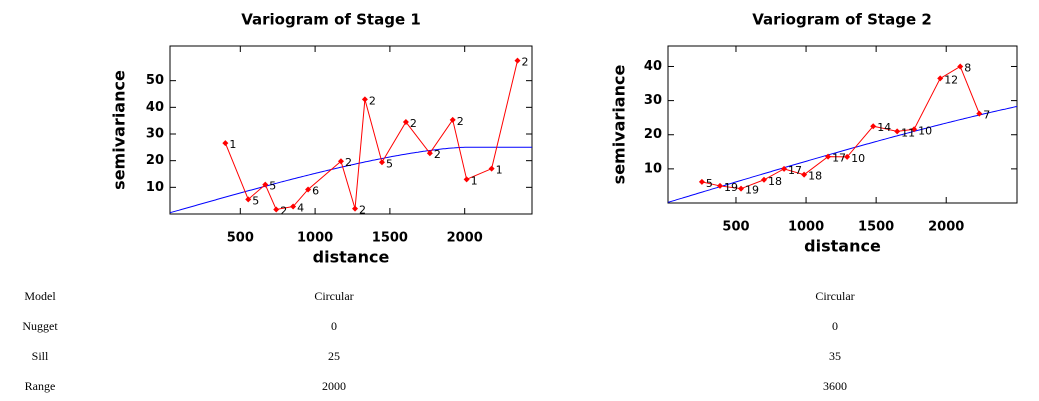  What do you see at coordinates (334, 356) in the screenshot?
I see `table-cell: 25` at bounding box center [334, 356].